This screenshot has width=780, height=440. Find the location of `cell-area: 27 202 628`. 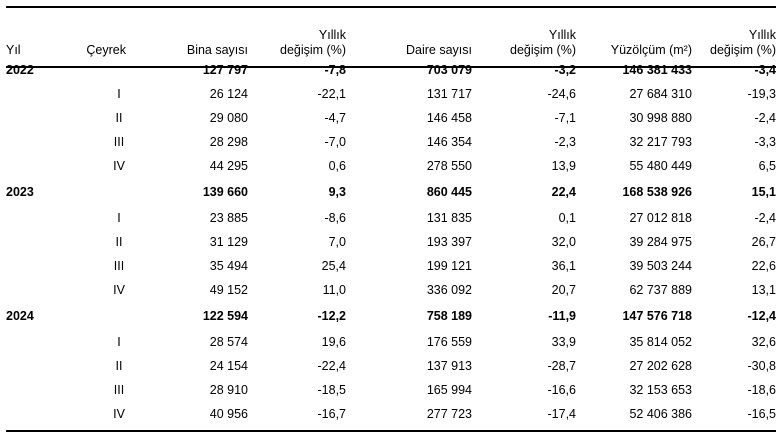

cell-area: 27 202 628 is located at coordinates (660, 366).